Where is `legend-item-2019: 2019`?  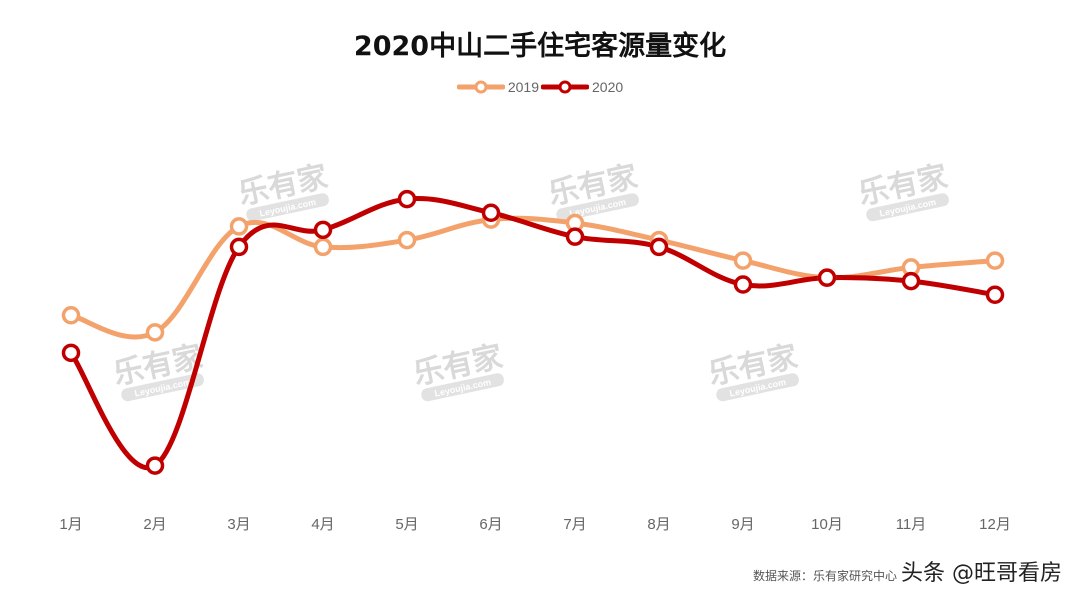
legend-item-2019: 2019 is located at coordinates (497, 87).